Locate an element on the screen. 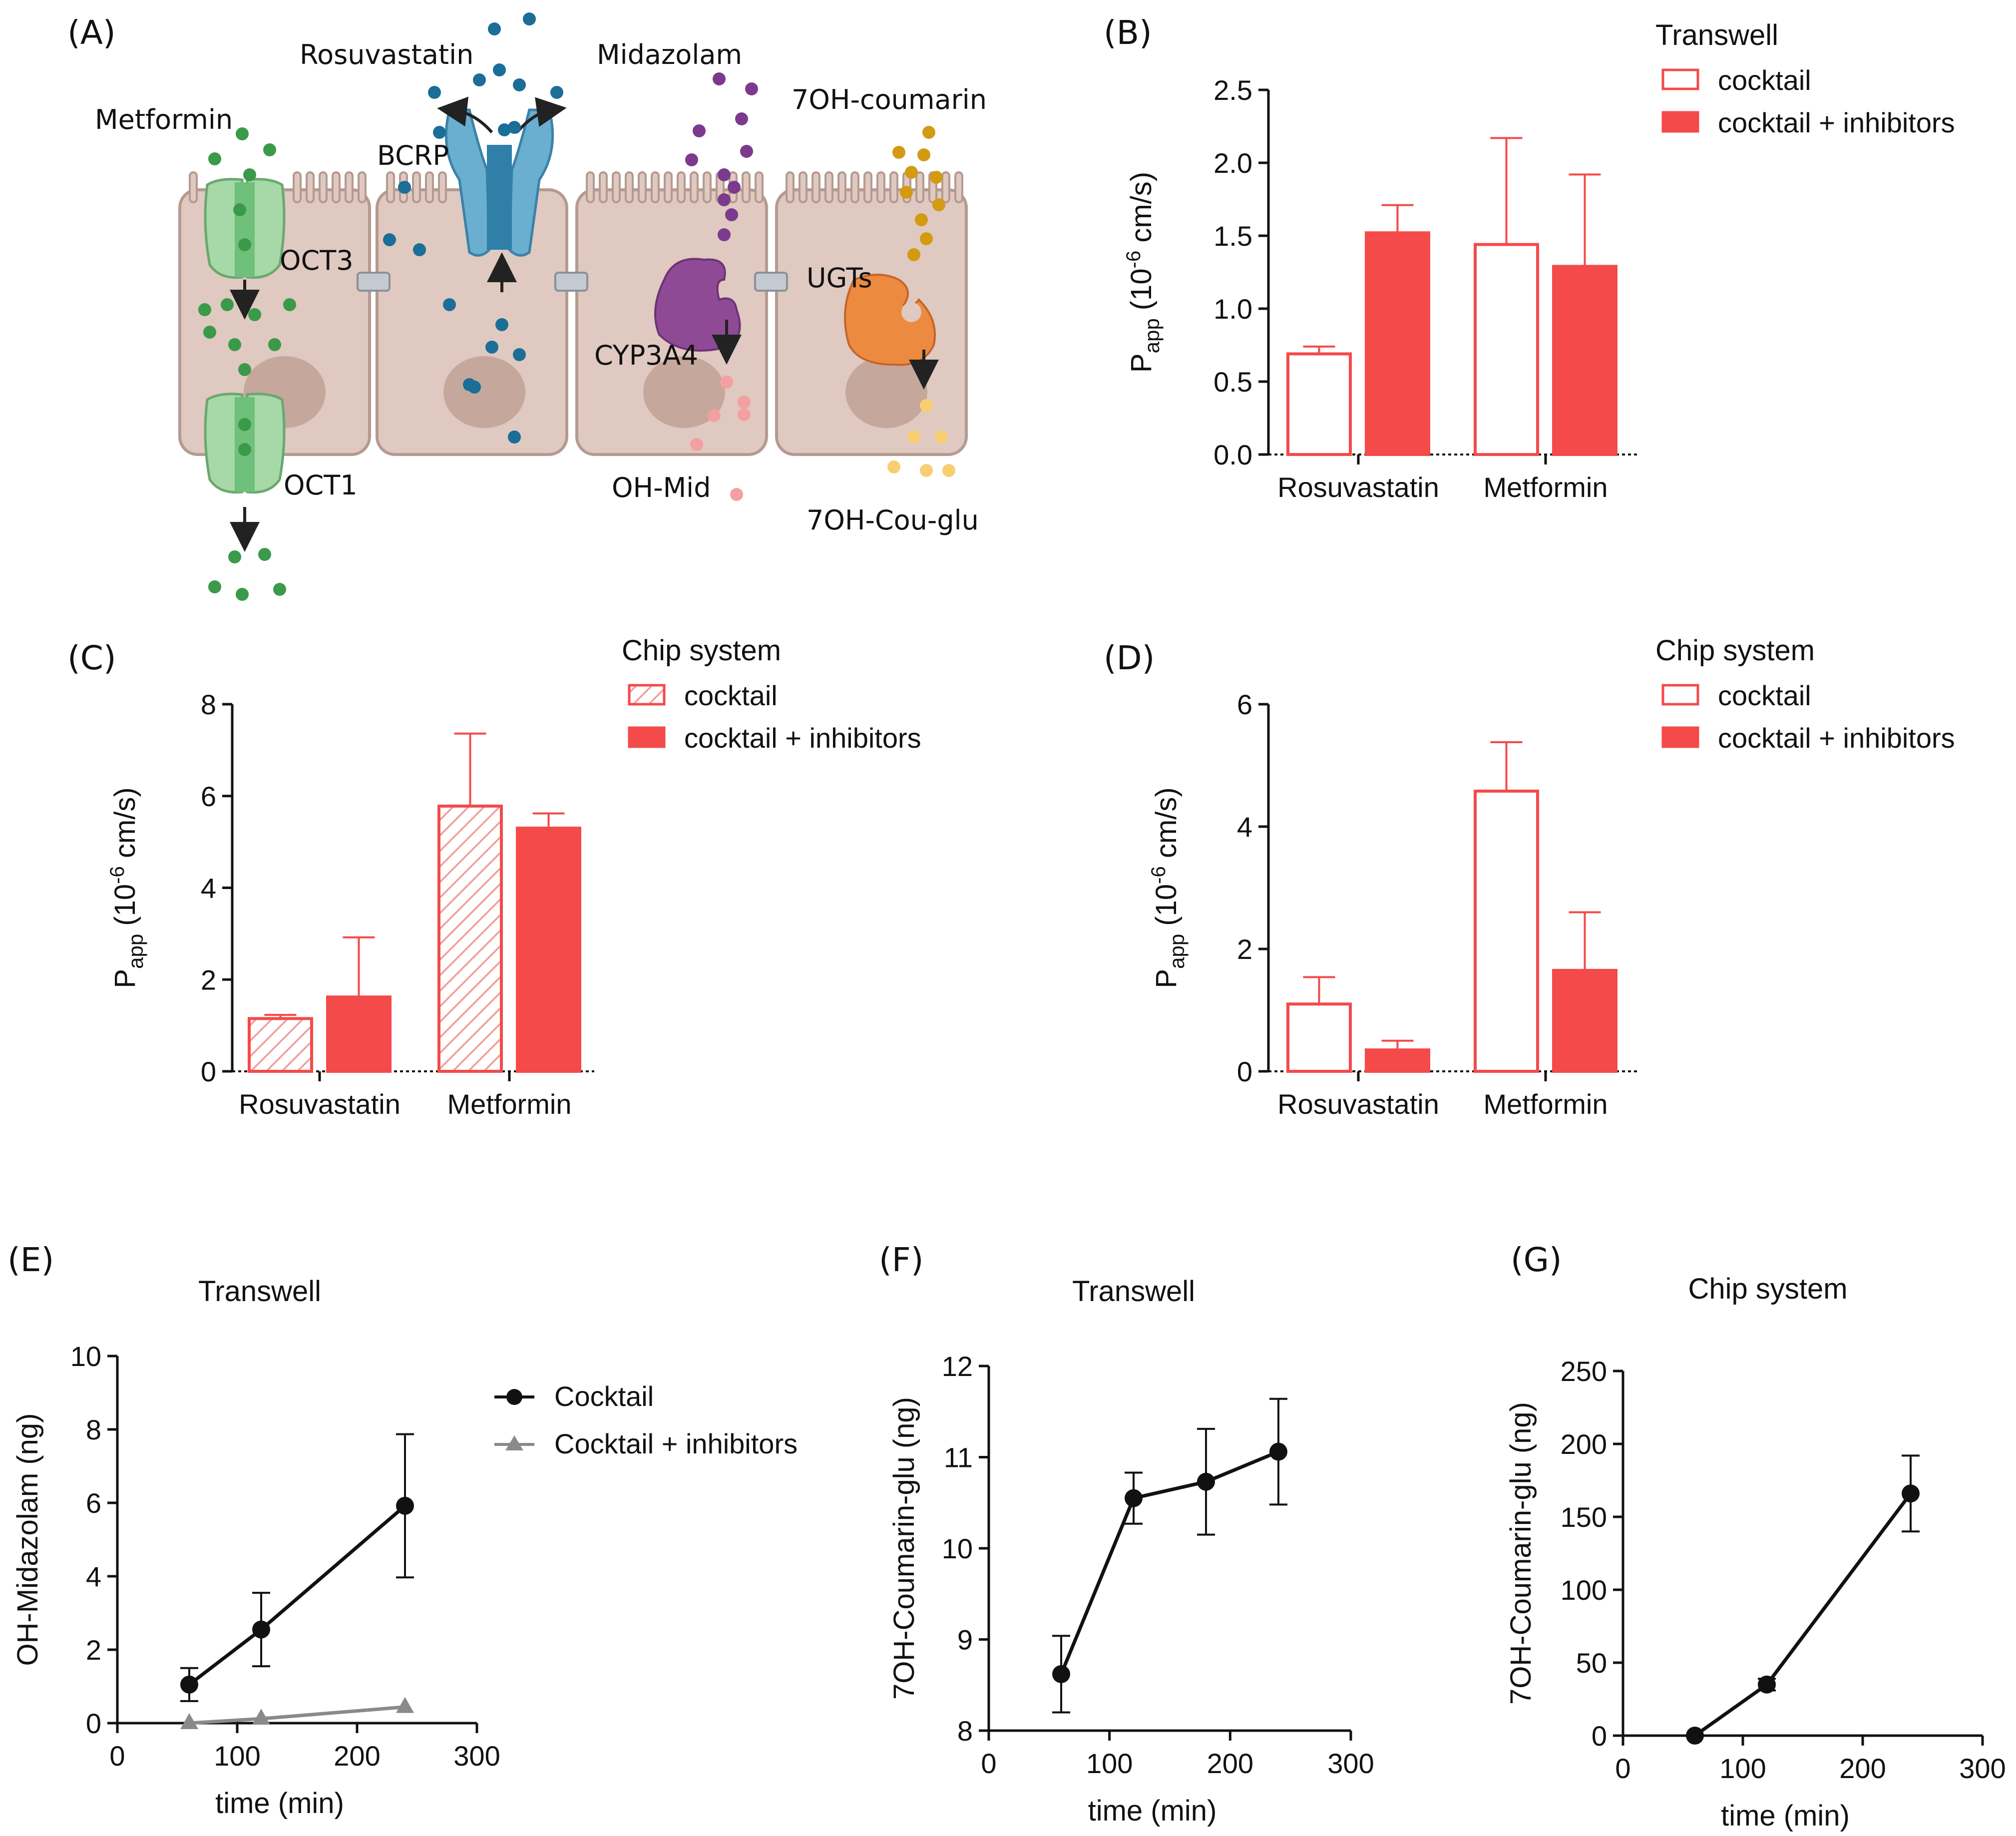  ugts-enzyme is located at coordinates (890, 320).